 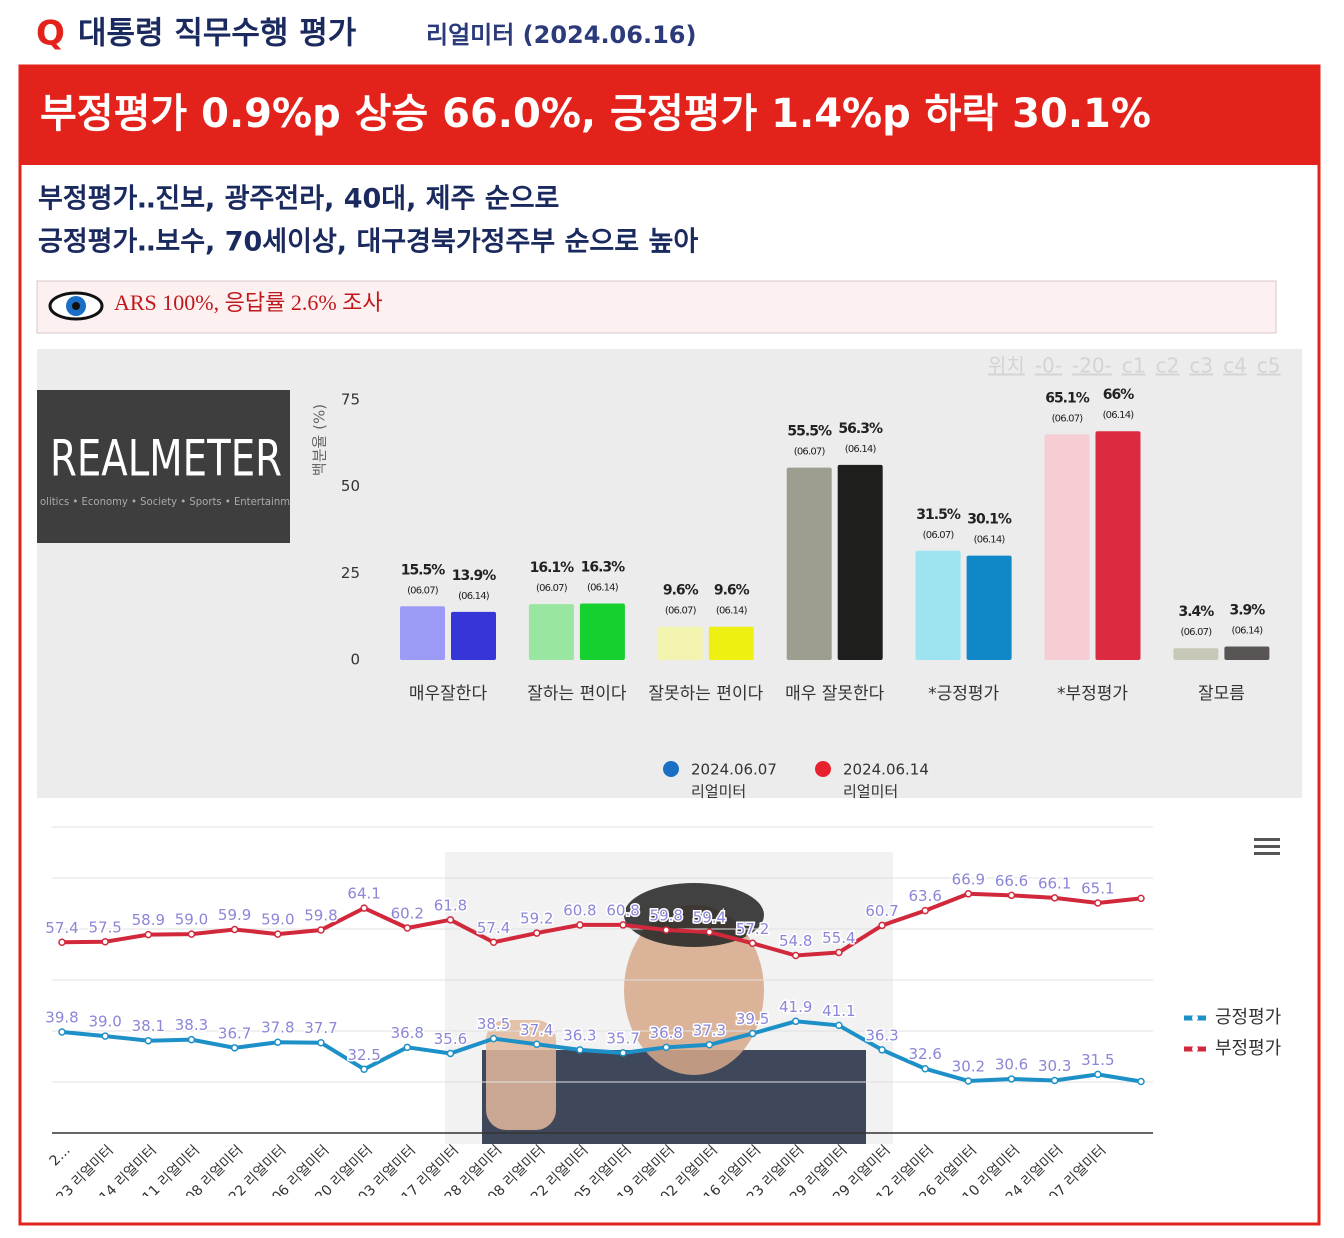 What do you see at coordinates (752, 929) in the screenshot?
I see `point-label: 57.2` at bounding box center [752, 929].